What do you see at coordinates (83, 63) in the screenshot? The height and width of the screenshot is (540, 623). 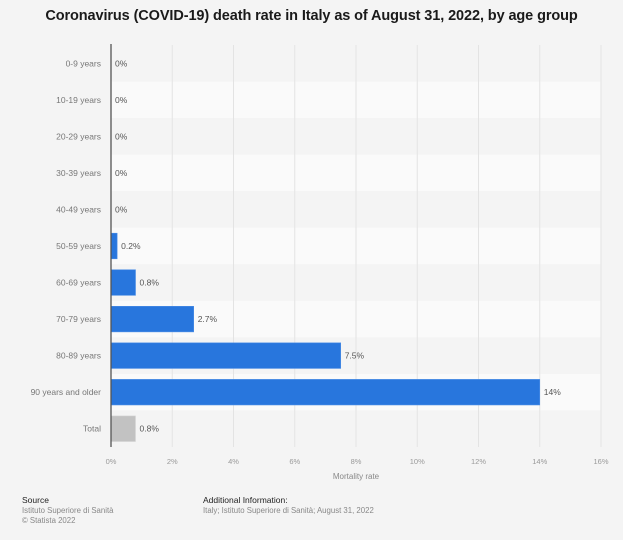 I see `category-label: 0-9 years` at bounding box center [83, 63].